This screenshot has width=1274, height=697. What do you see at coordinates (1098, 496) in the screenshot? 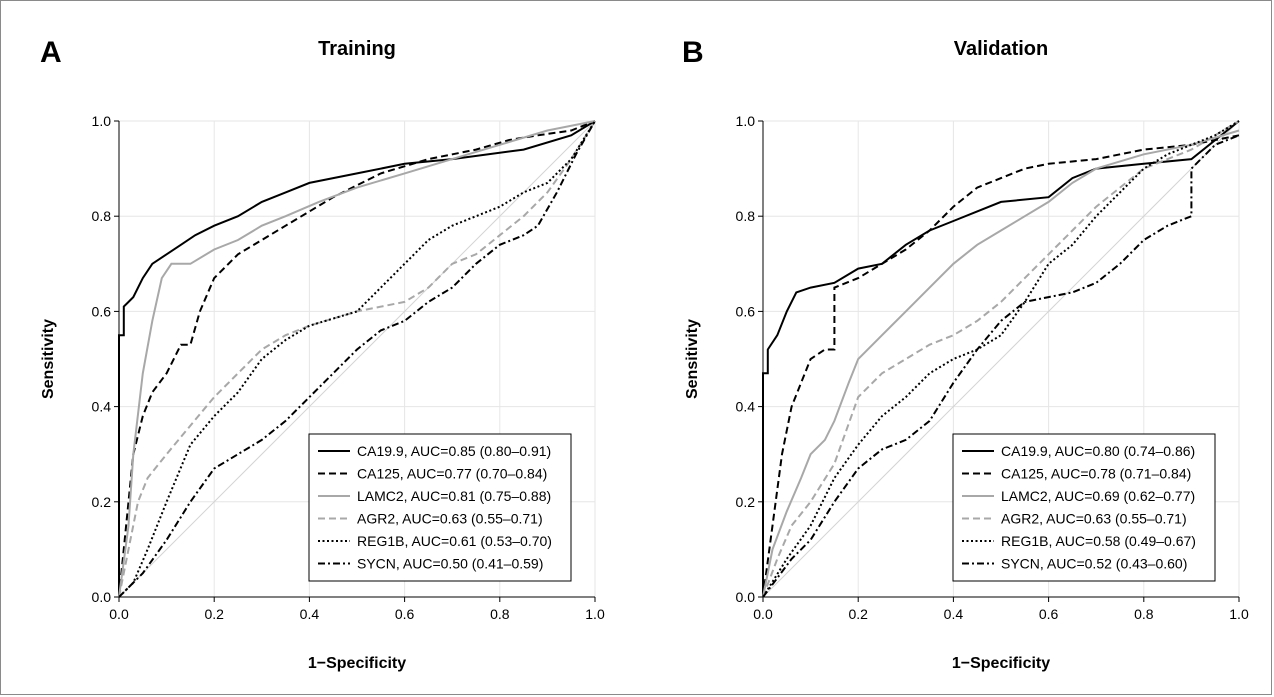
I see `legend-entry: LAMC2, AUC=0.69 (0.62–0.77)` at bounding box center [1098, 496].